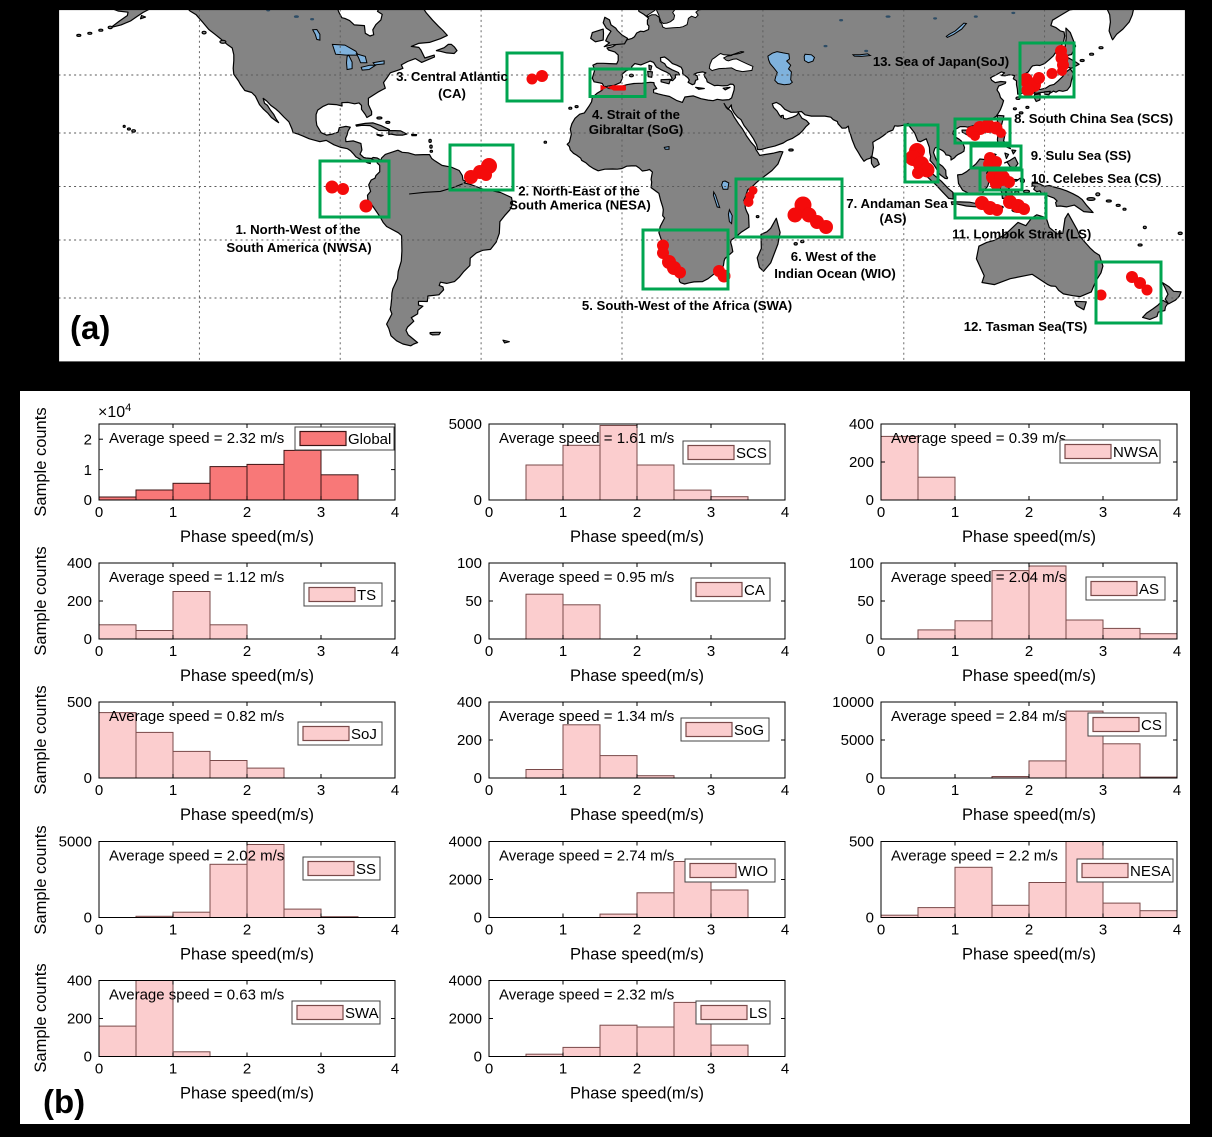 The image size is (1212, 1137). I want to click on svg-text: SWA, so click(362, 1013).